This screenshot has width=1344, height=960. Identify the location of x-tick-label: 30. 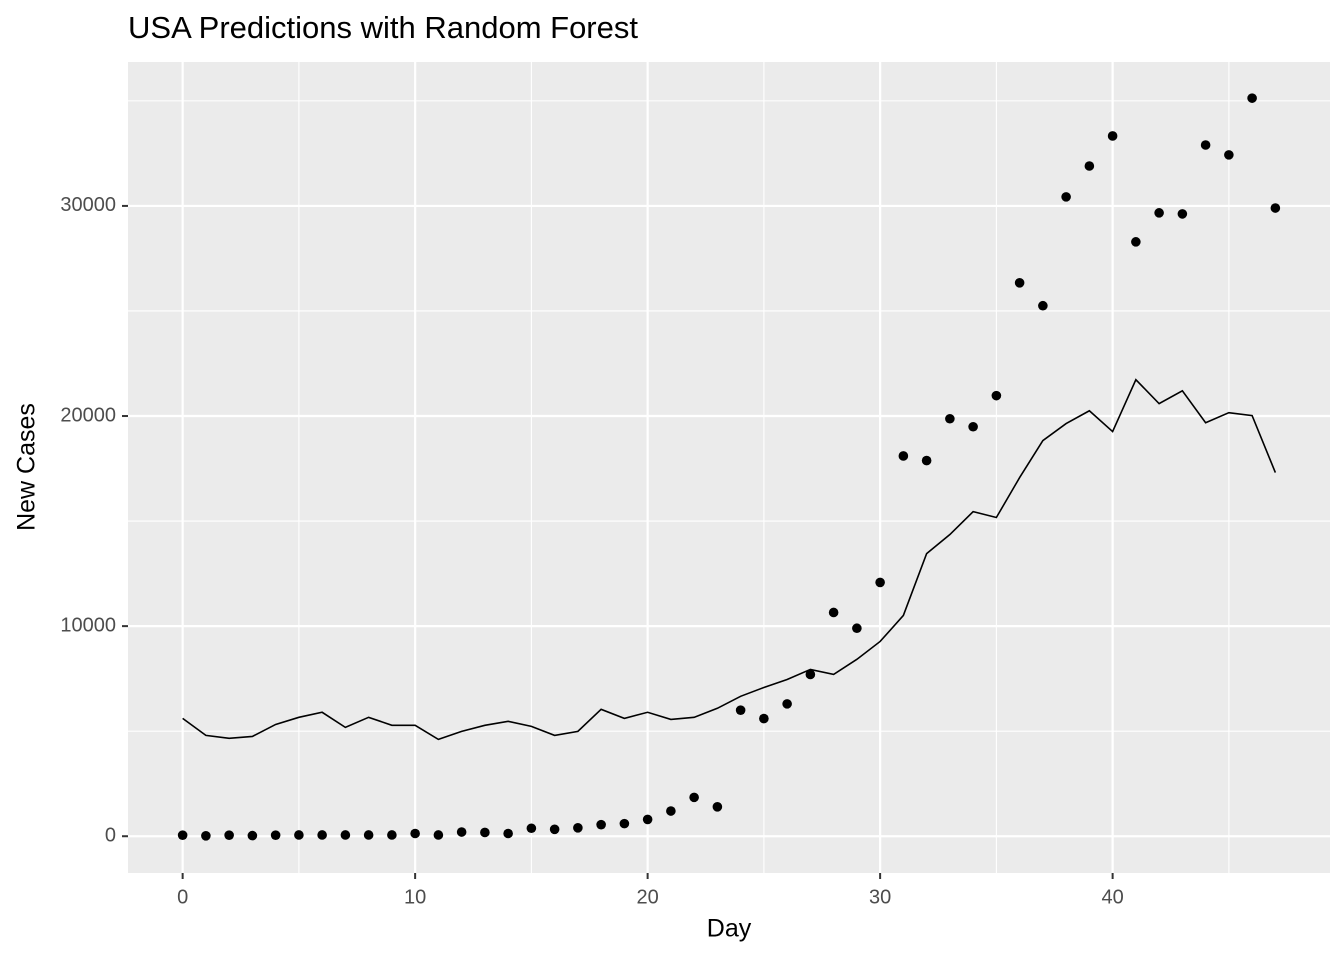
(880, 897).